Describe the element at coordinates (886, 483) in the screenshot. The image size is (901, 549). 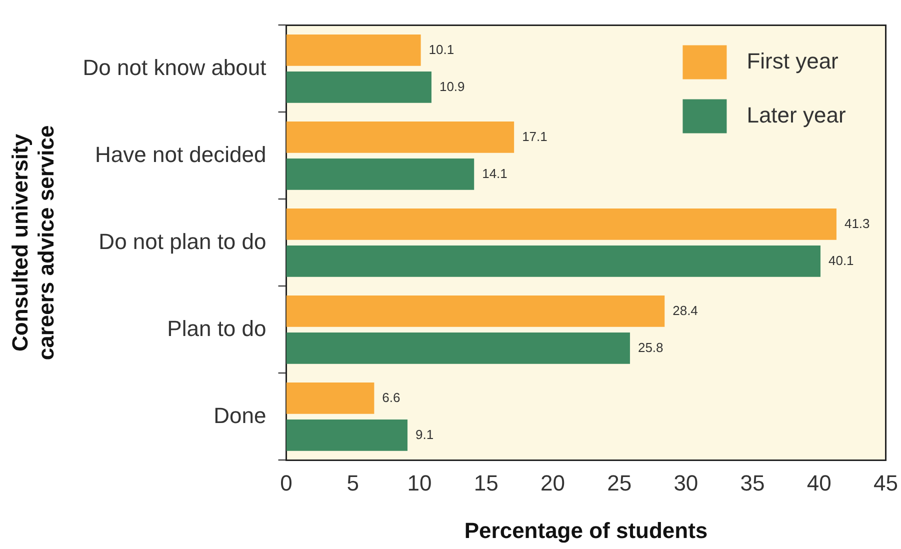
I see `x-tick-label: 45` at that location.